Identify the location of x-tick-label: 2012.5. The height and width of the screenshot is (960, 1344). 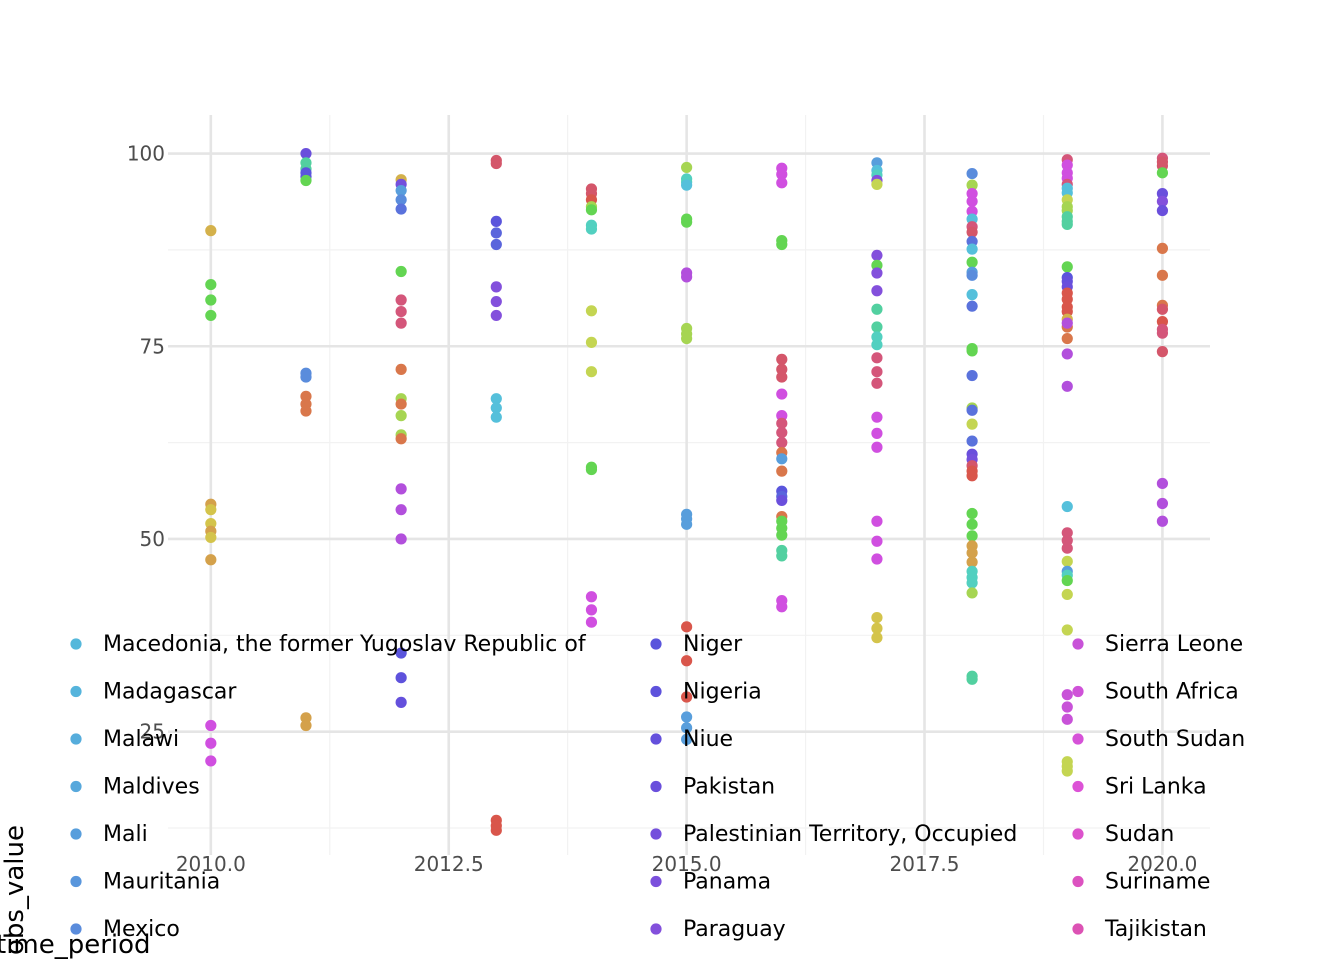
(449, 864).